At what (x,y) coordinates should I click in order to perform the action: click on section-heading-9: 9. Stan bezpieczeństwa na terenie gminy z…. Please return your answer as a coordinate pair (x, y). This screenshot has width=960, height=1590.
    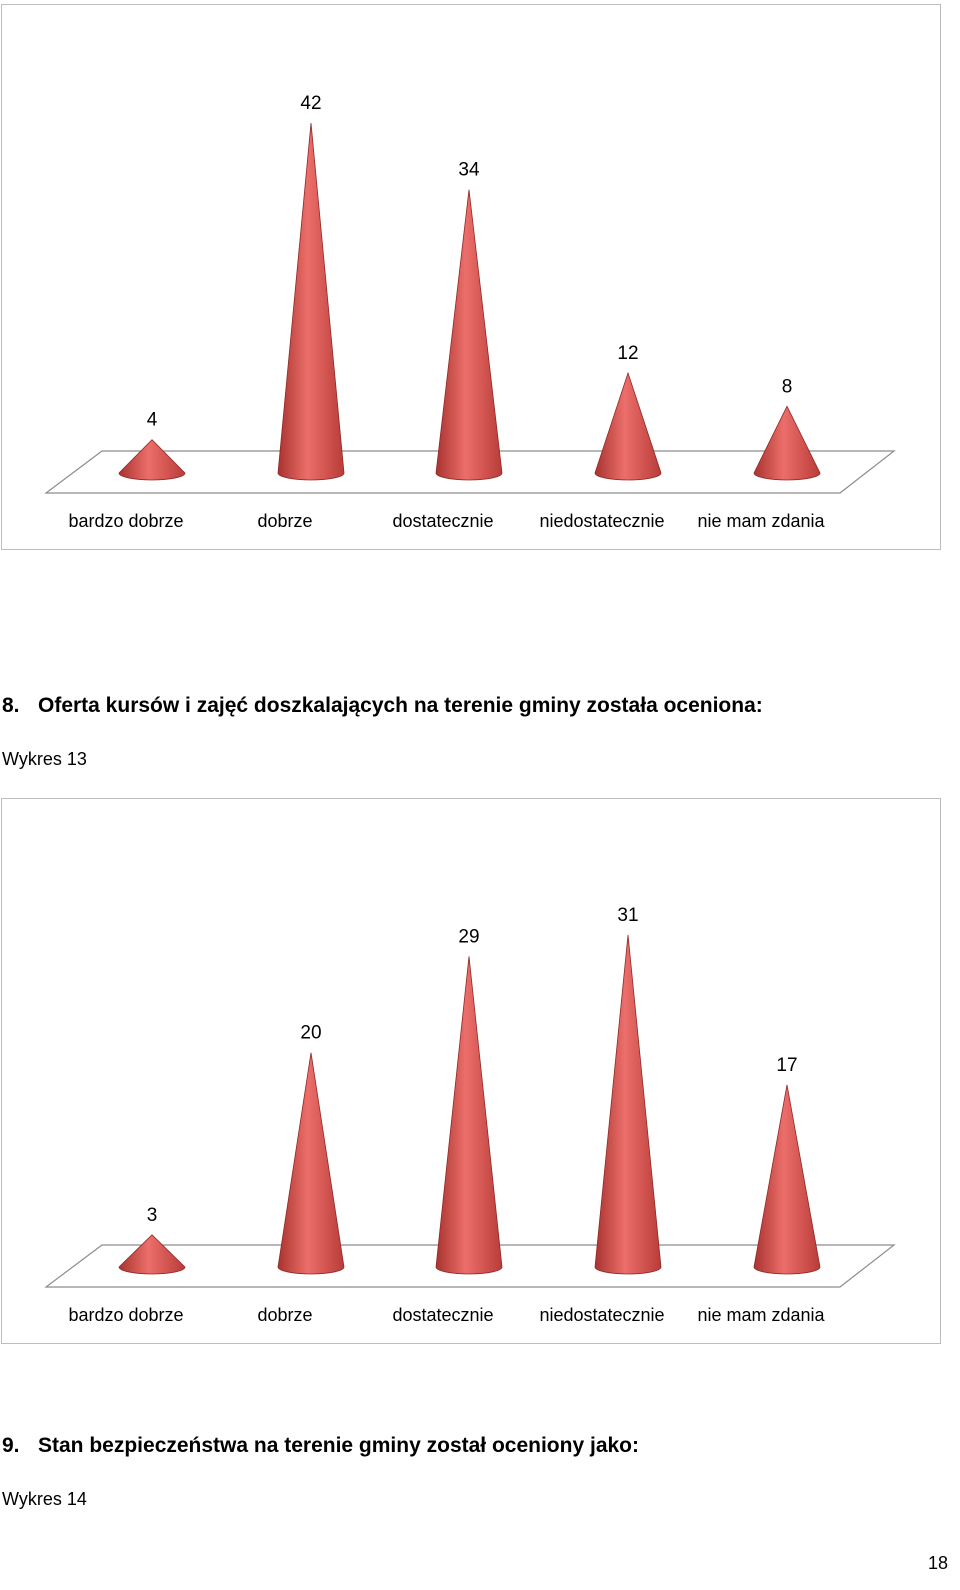
    Looking at the image, I should click on (320, 1446).